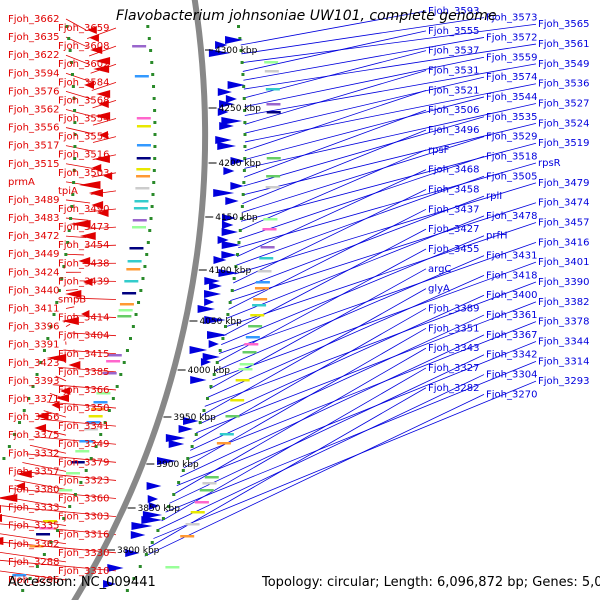 This screenshot has width=600, height=600. Describe the element at coordinates (33, 37) in the screenshot. I see `gene-label-left: Fjoh_3635` at that location.